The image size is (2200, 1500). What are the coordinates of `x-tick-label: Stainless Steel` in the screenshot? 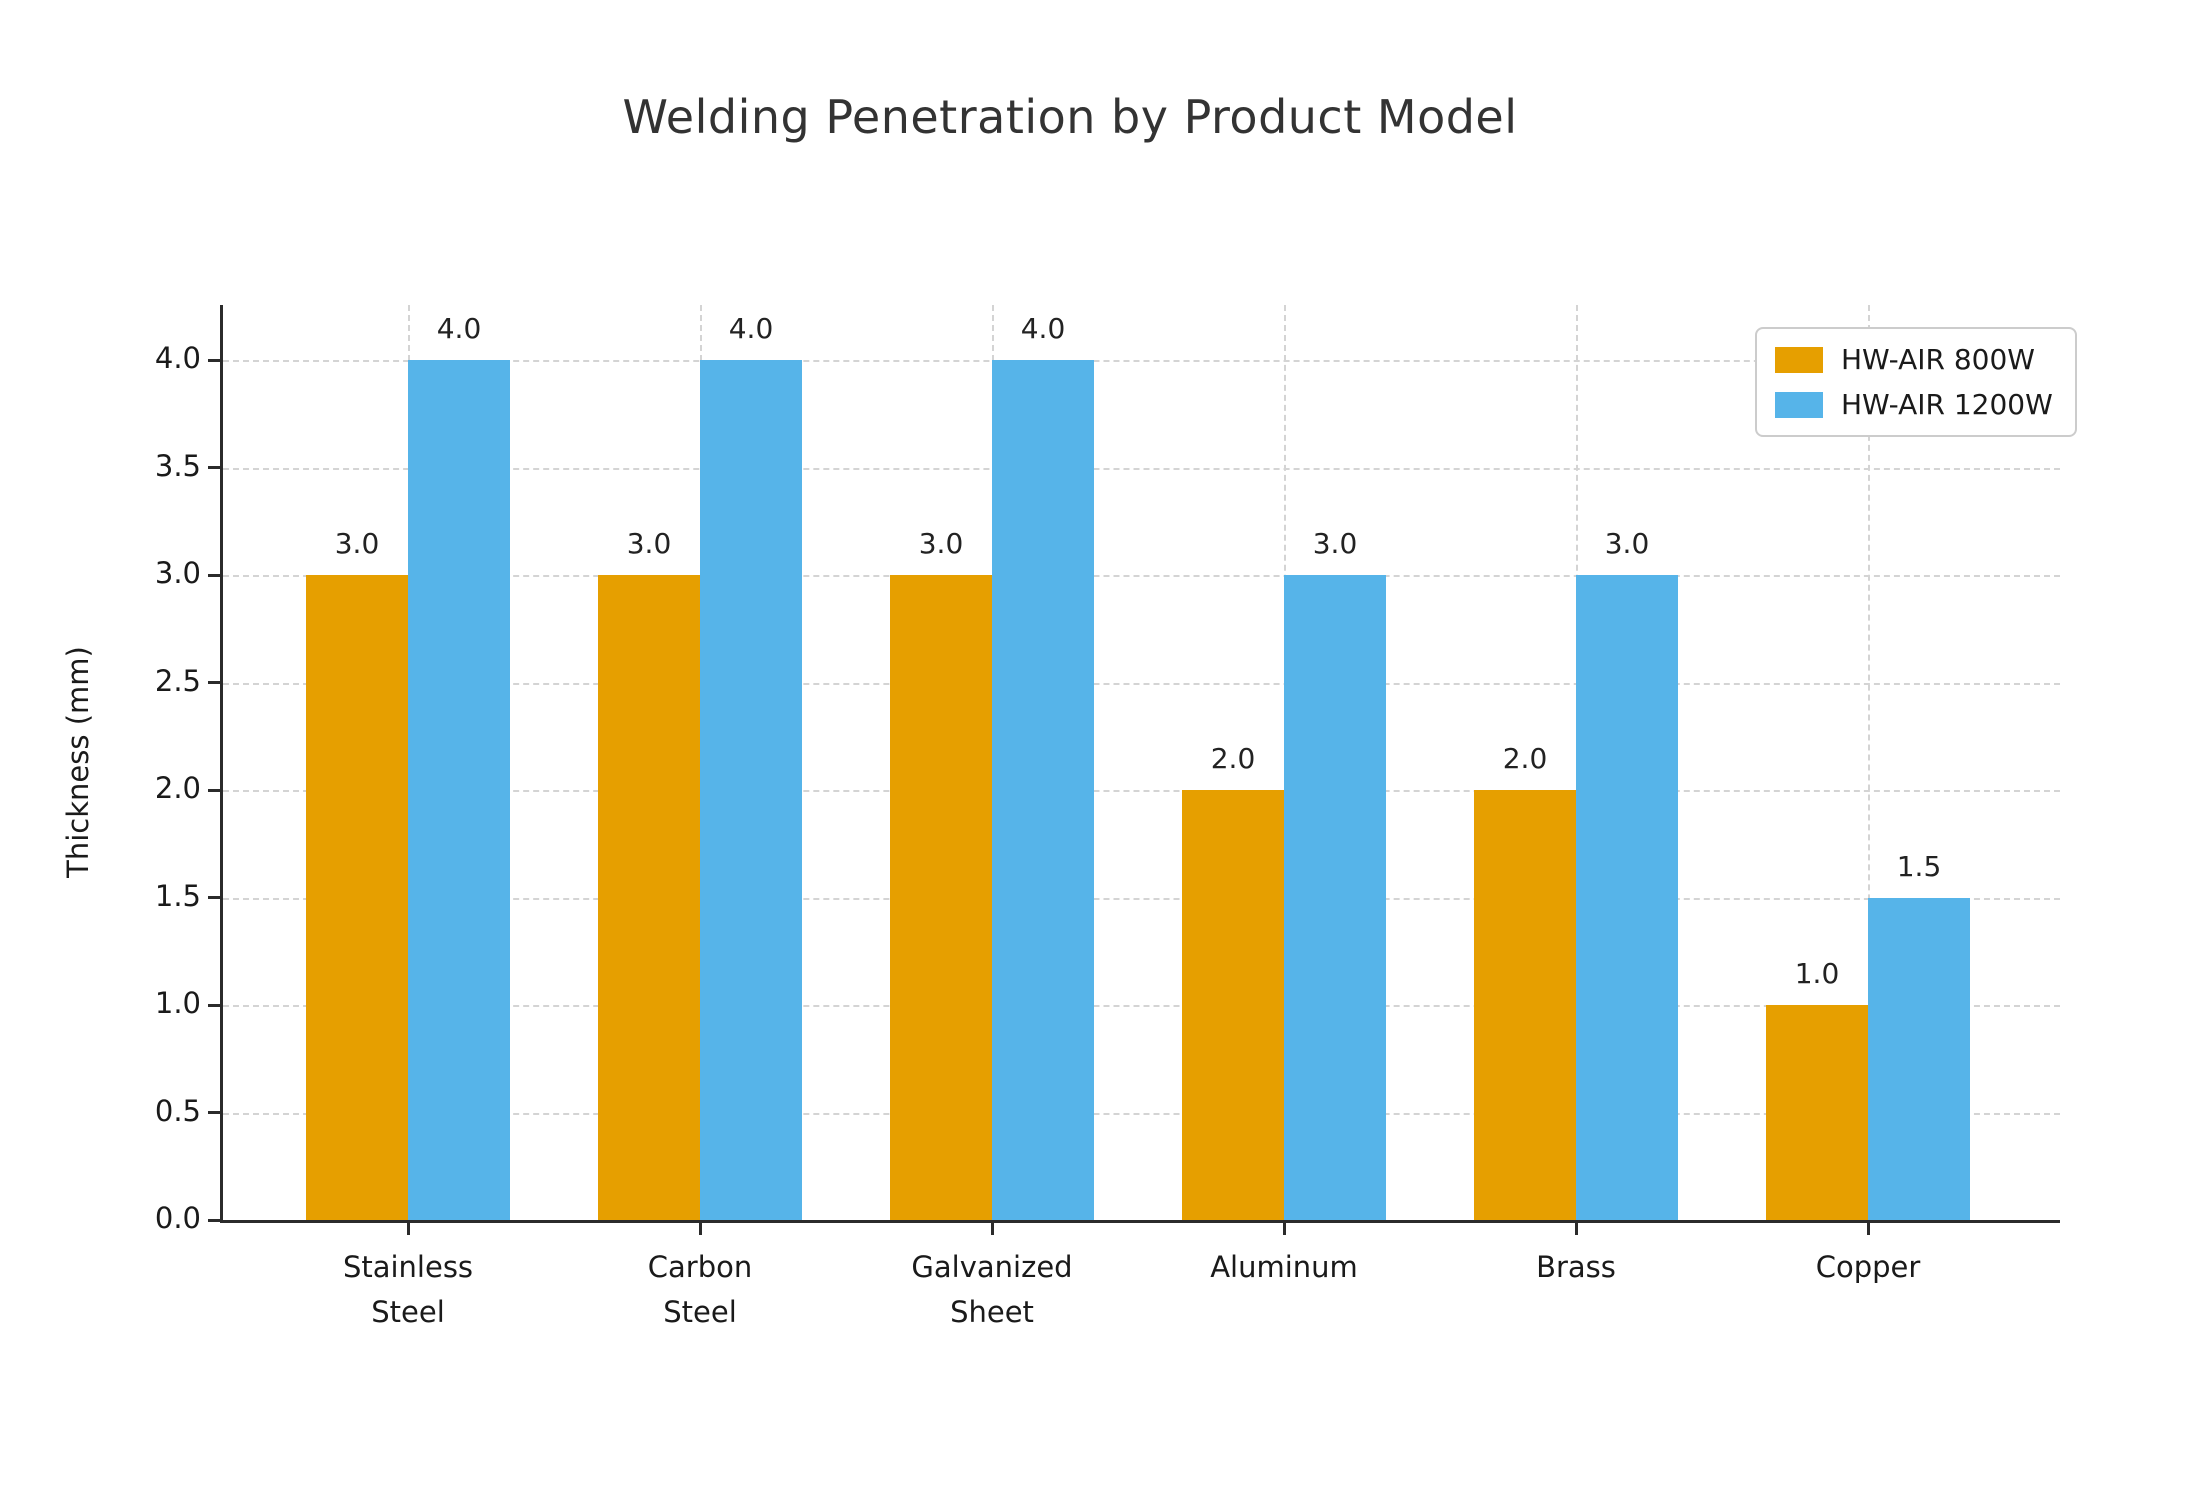 It's located at (408, 1289).